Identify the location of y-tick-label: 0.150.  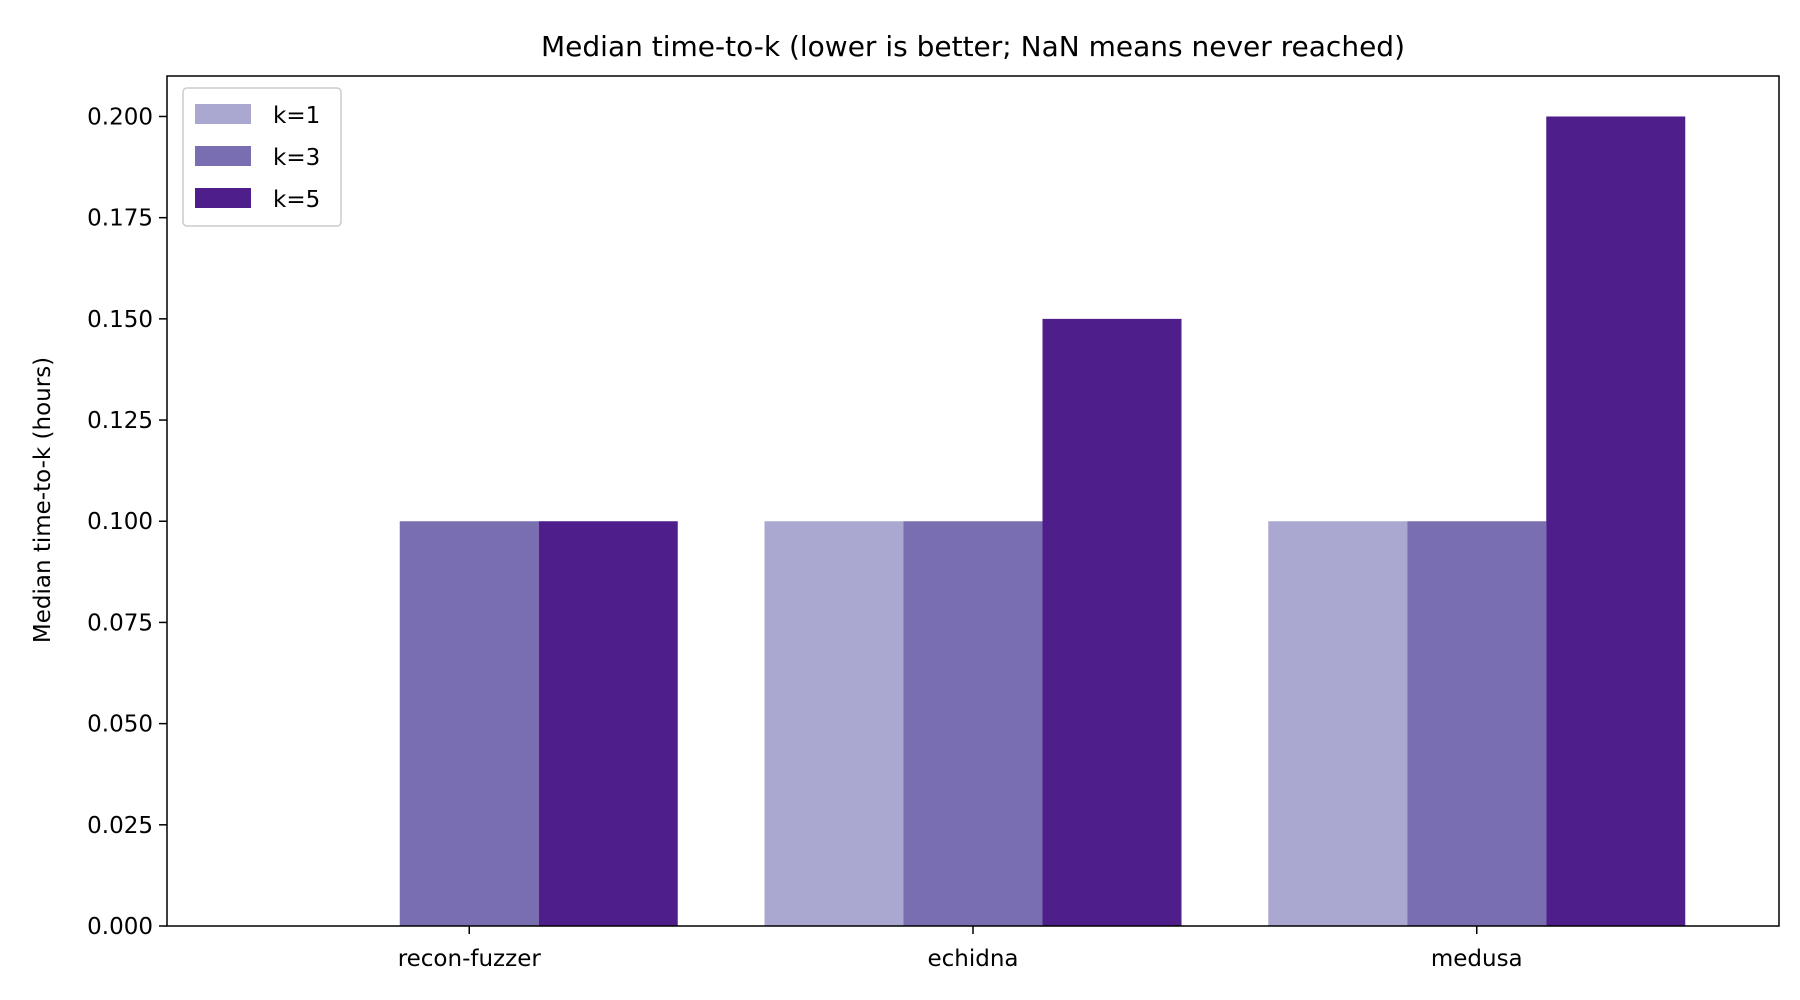
(120, 320).